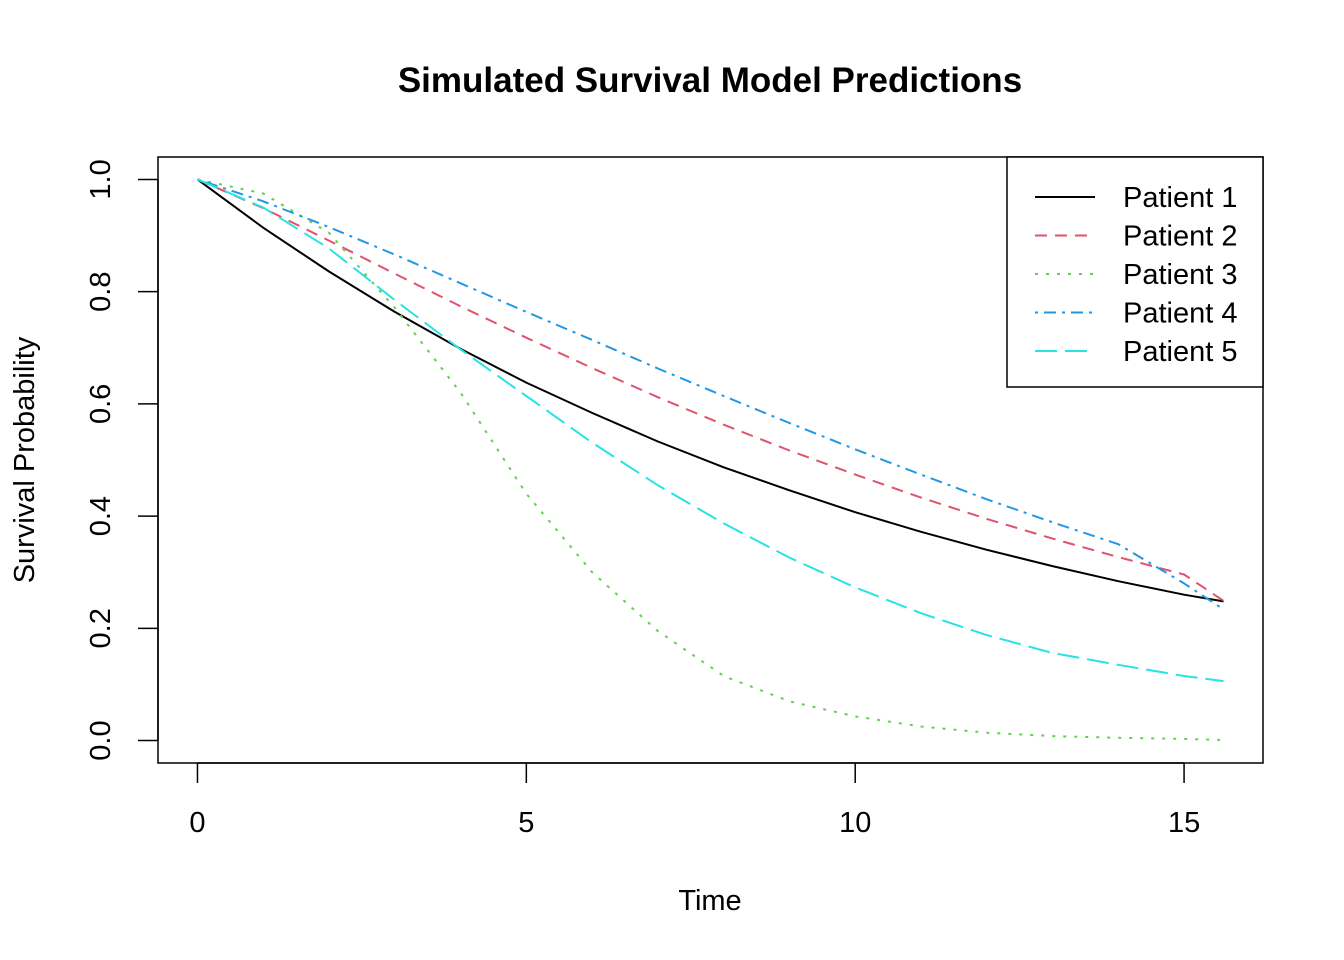 The image size is (1344, 960). What do you see at coordinates (1180, 314) in the screenshot?
I see `legend-label: Patient 4` at bounding box center [1180, 314].